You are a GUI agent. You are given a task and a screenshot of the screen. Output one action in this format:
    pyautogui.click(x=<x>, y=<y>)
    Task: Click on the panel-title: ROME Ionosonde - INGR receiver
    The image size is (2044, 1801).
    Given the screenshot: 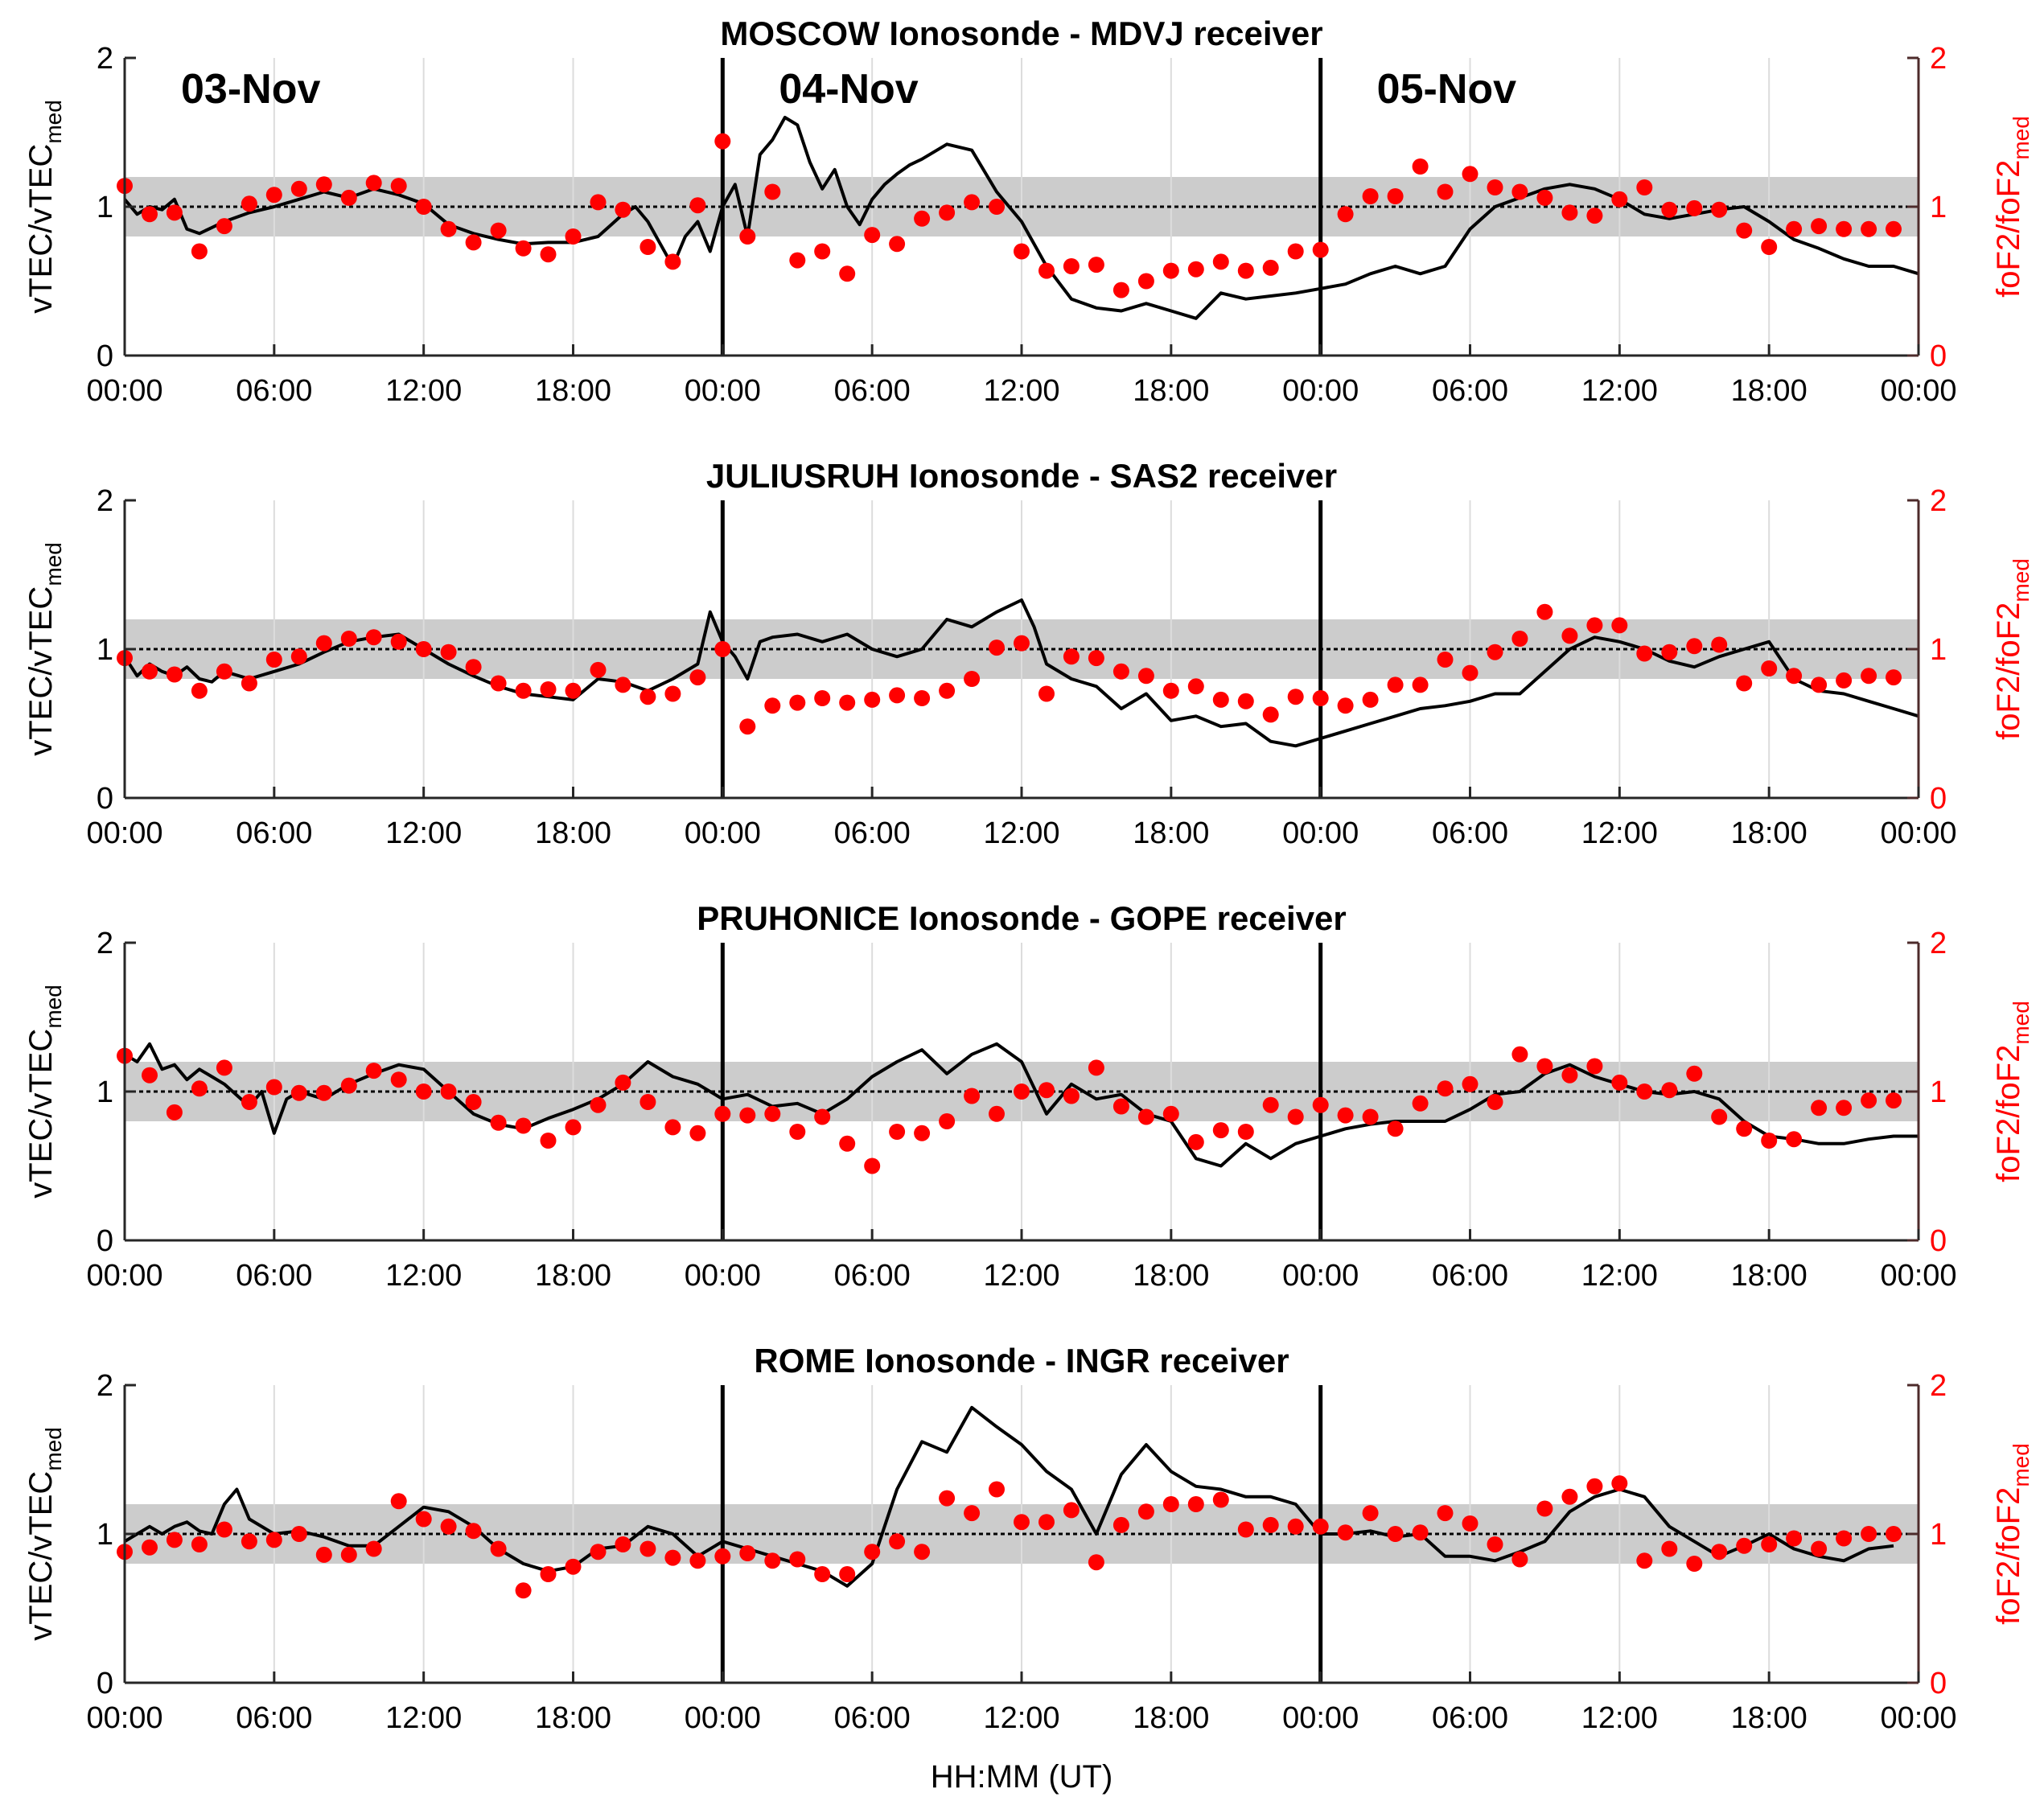 What is the action you would take?
    pyautogui.click(x=1021, y=1361)
    